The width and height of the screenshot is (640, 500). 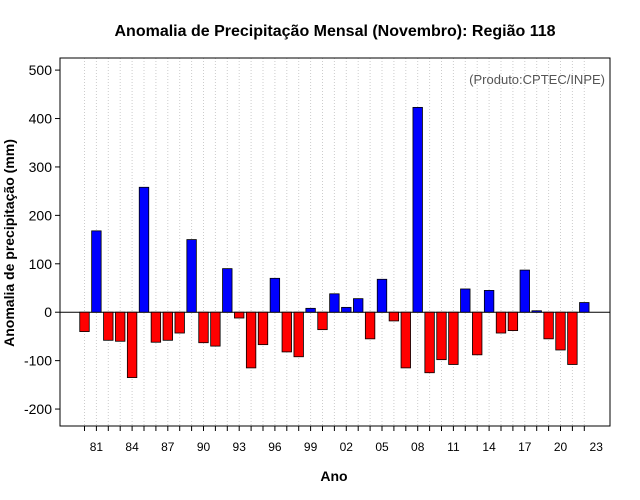 What do you see at coordinates (536, 311) in the screenshot?
I see `bar-2018` at bounding box center [536, 311].